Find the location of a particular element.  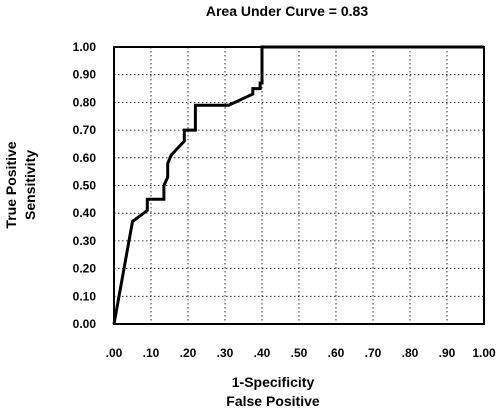

x-axis-label-line2: False Positive is located at coordinates (273, 401).